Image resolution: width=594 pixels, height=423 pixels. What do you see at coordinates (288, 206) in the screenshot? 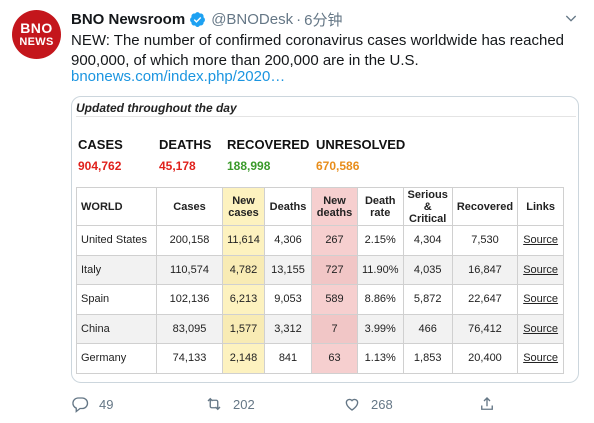
I see `col-header-deaths: Deaths` at bounding box center [288, 206].